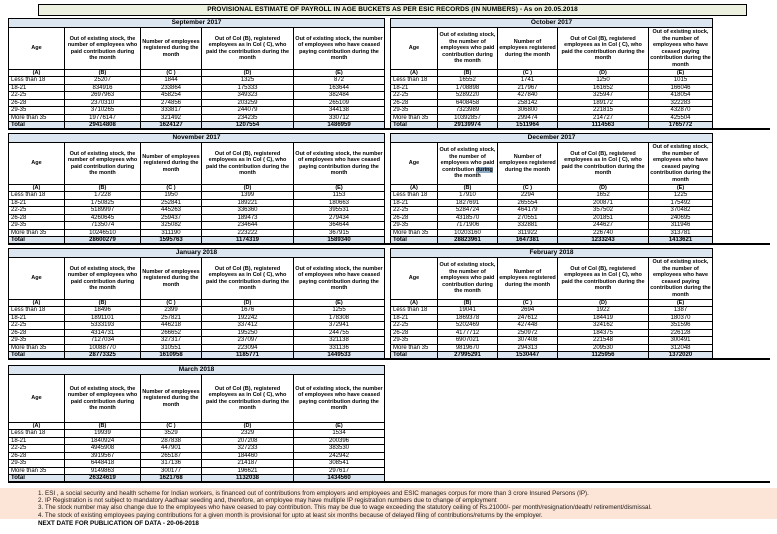 This screenshot has width=777, height=534. What do you see at coordinates (467, 87) in the screenshot?
I see `value-cell: 1708898` at bounding box center [467, 87].